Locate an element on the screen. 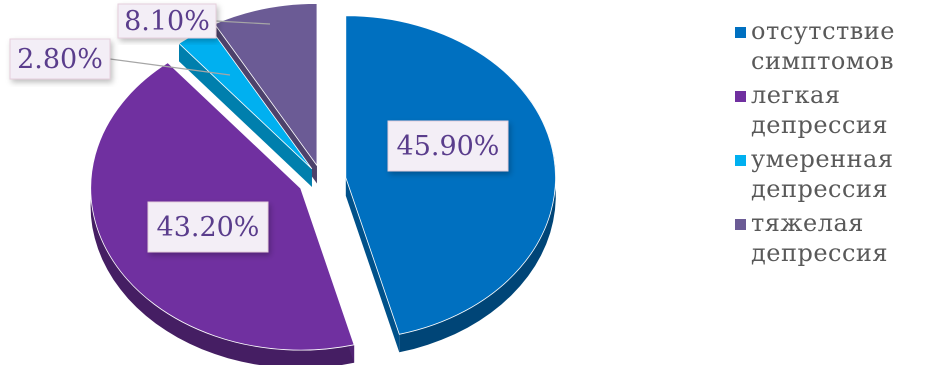 Image resolution: width=930 pixels, height=365 pixels. data-label-text: 2.80% is located at coordinates (60, 59).